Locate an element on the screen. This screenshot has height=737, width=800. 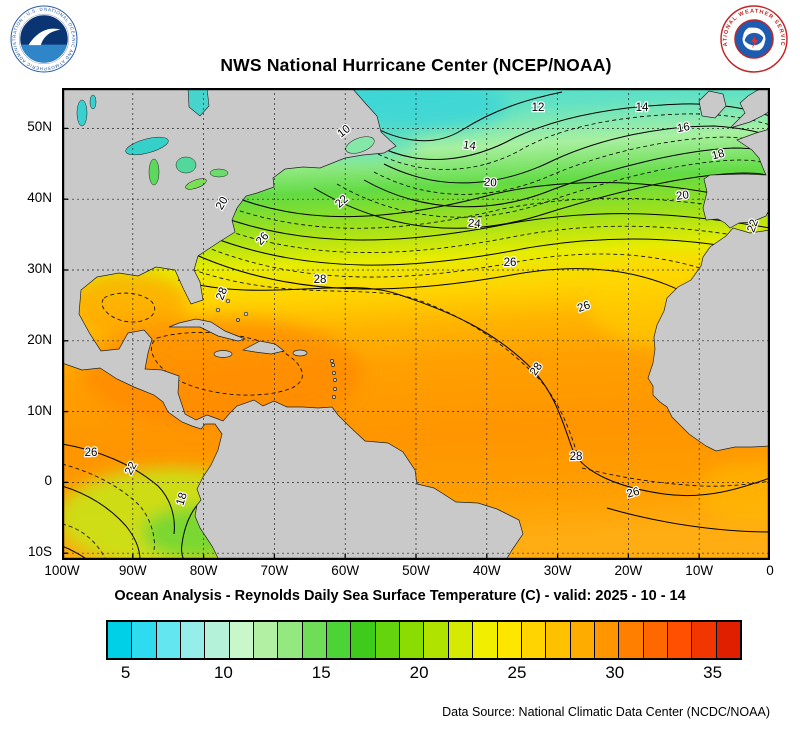
lon-label: 0 is located at coordinates (770, 570).